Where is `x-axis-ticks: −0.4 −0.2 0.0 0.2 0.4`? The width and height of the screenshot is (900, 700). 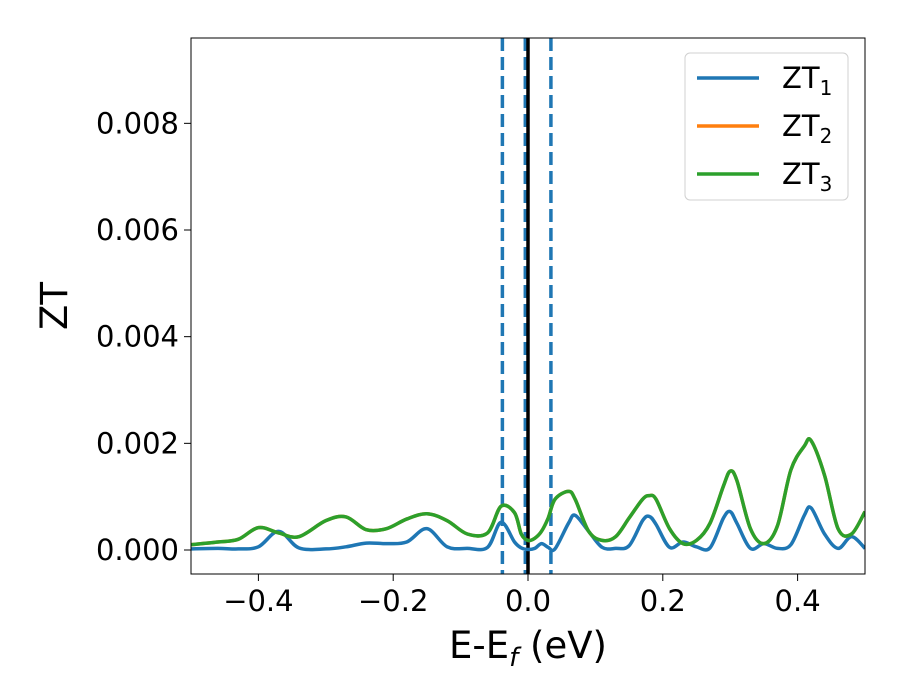 x-axis-ticks: −0.4 −0.2 0.0 0.2 0.4 is located at coordinates (522, 596).